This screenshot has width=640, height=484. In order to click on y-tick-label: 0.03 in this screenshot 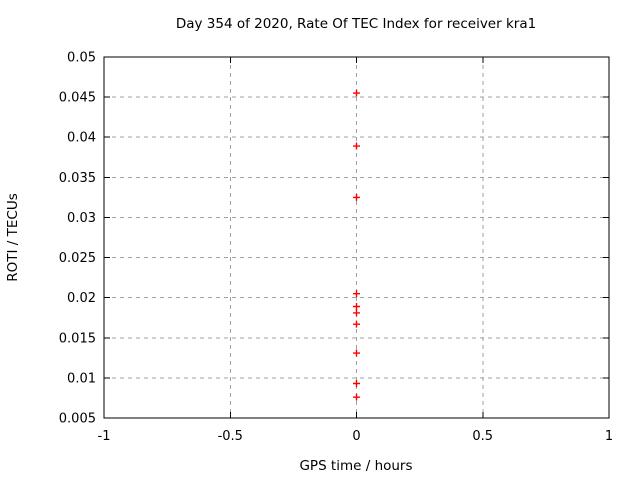, I will do `click(81, 218)`.